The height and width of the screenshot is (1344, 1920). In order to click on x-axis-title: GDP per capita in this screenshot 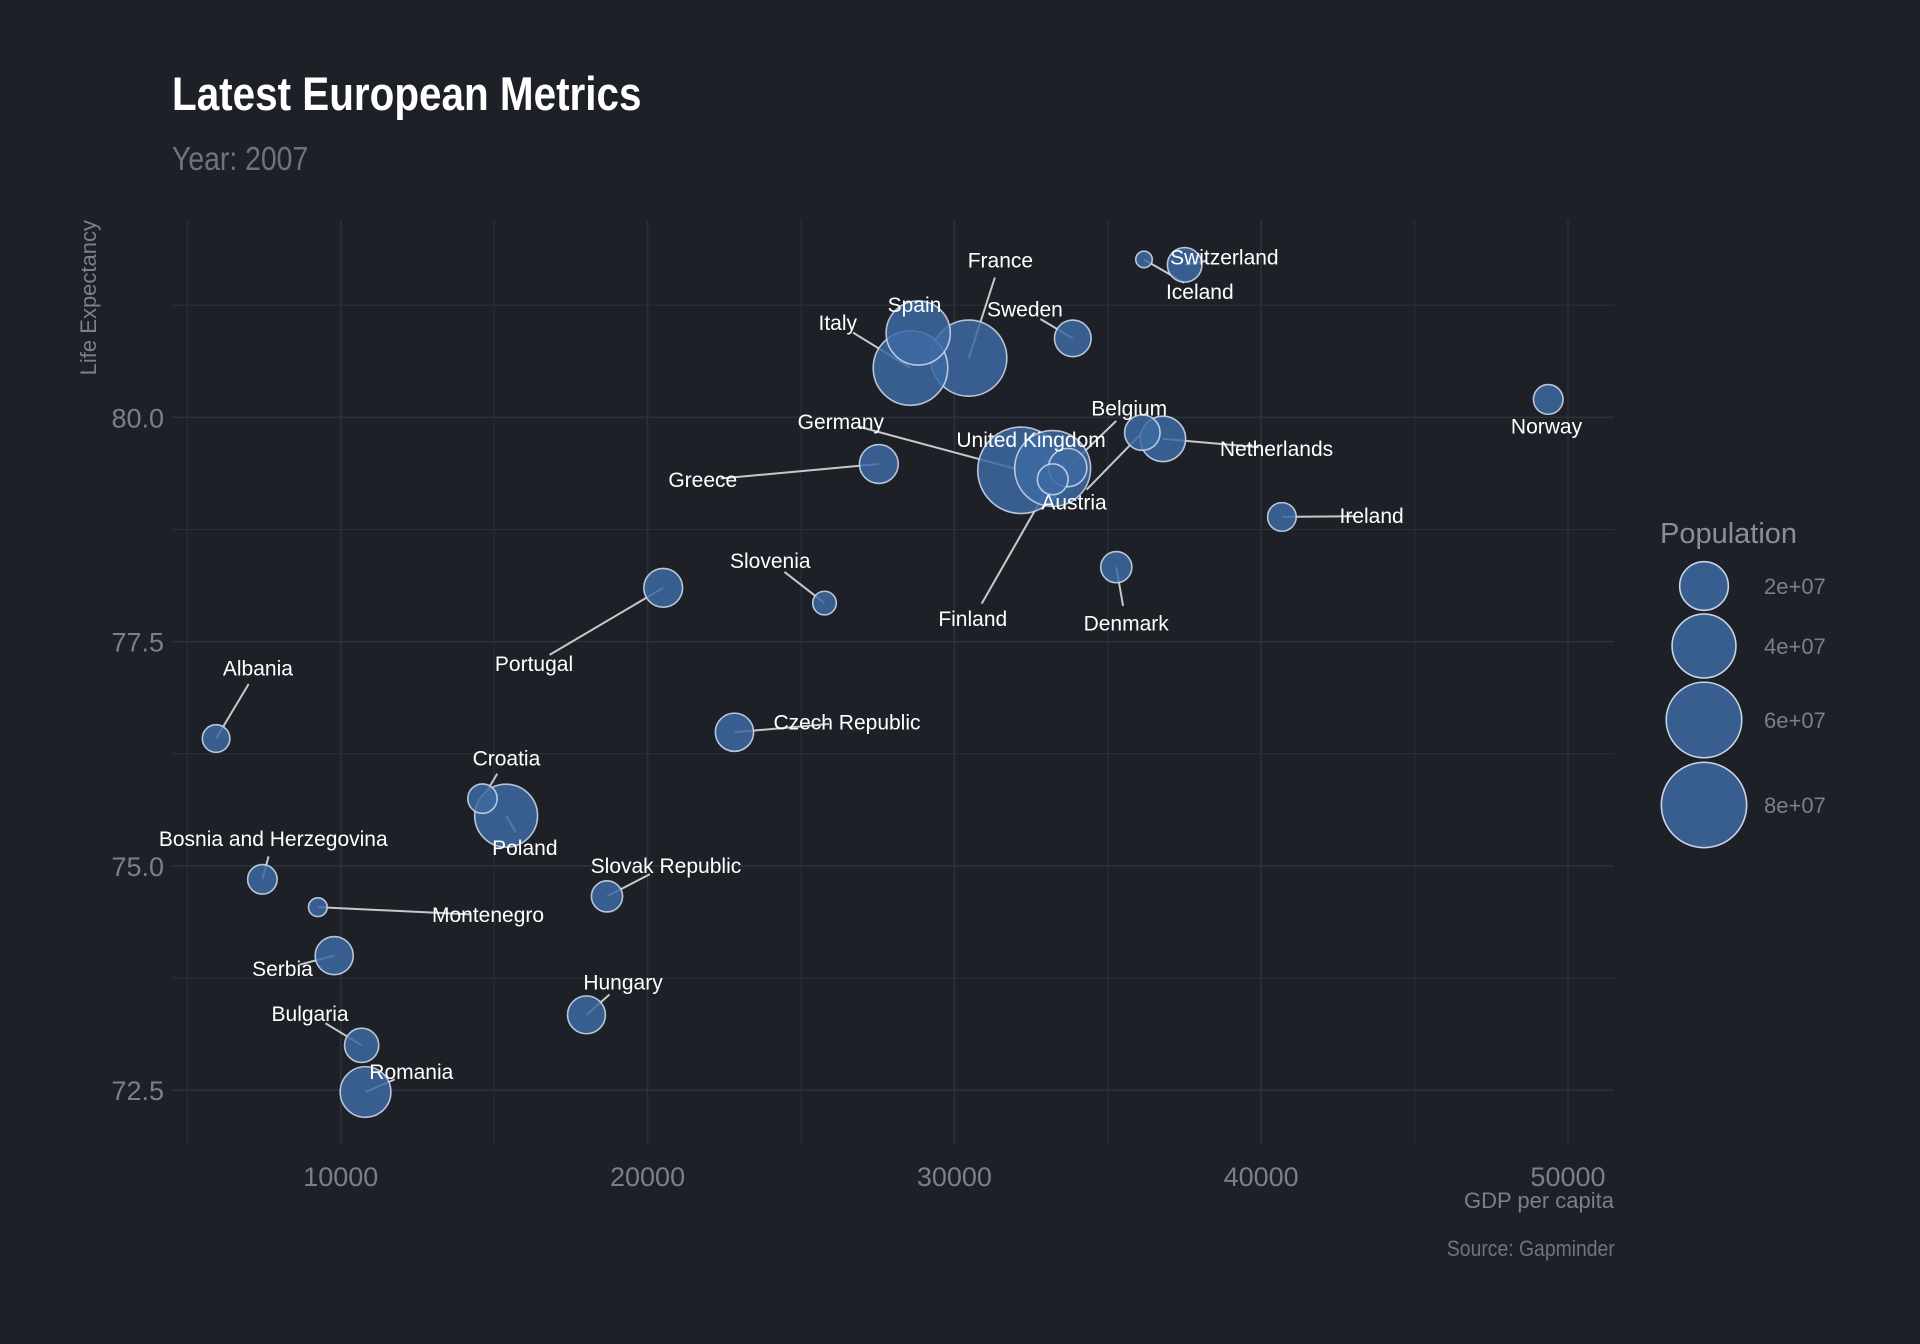, I will do `click(1539, 1200)`.